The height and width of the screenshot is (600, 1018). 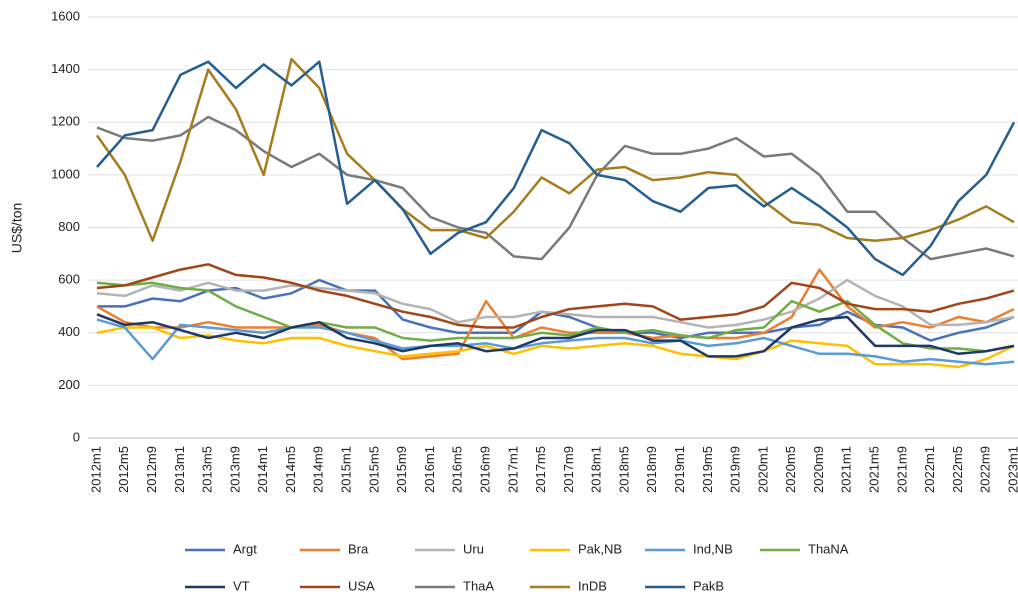 I want to click on x-tick-label: 2020m9, so click(x=818, y=469).